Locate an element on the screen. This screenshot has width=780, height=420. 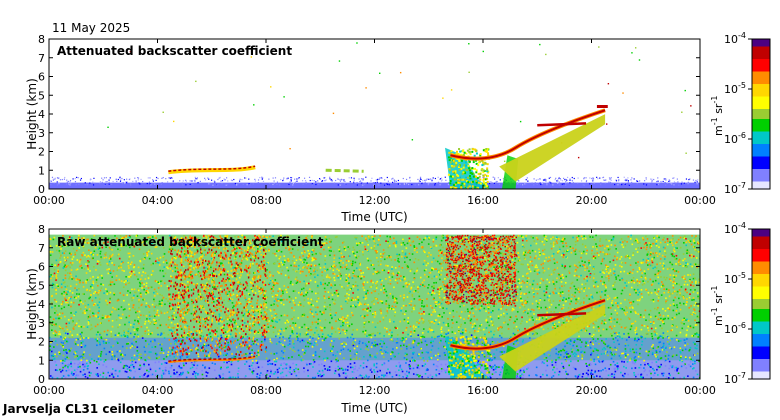
colorbar-2: 10⁻⁴ 10⁻⁵ 10⁻⁶ 10⁻⁷ m-1 sr-1 is located at coordinates (740, 303).